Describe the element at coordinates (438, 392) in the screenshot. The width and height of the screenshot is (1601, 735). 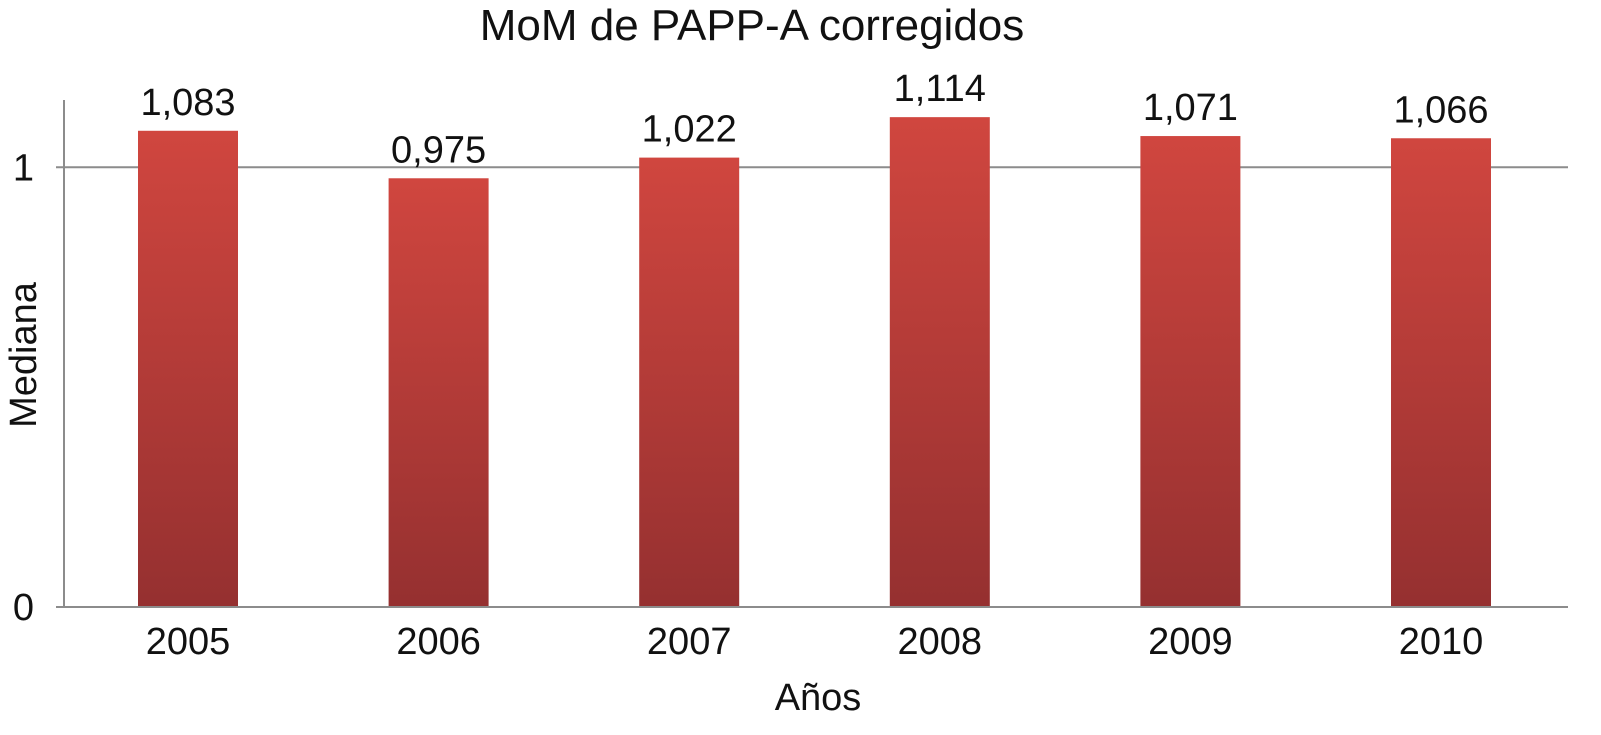
I see `bar-2006` at that location.